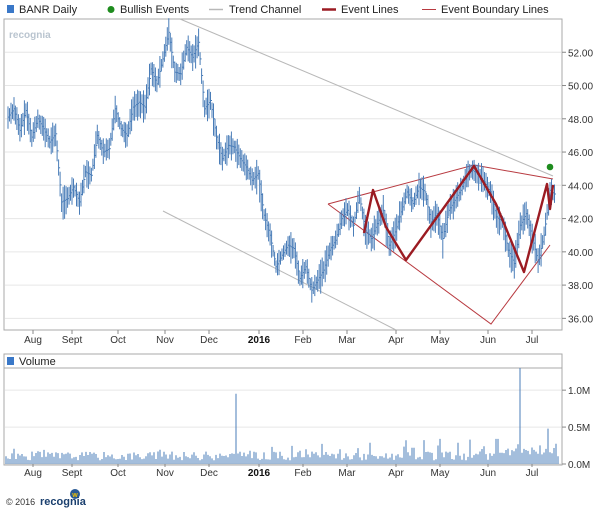 The height and width of the screenshot is (509, 605). What do you see at coordinates (118, 340) in the screenshot?
I see `price-x-tick: Oct` at bounding box center [118, 340].